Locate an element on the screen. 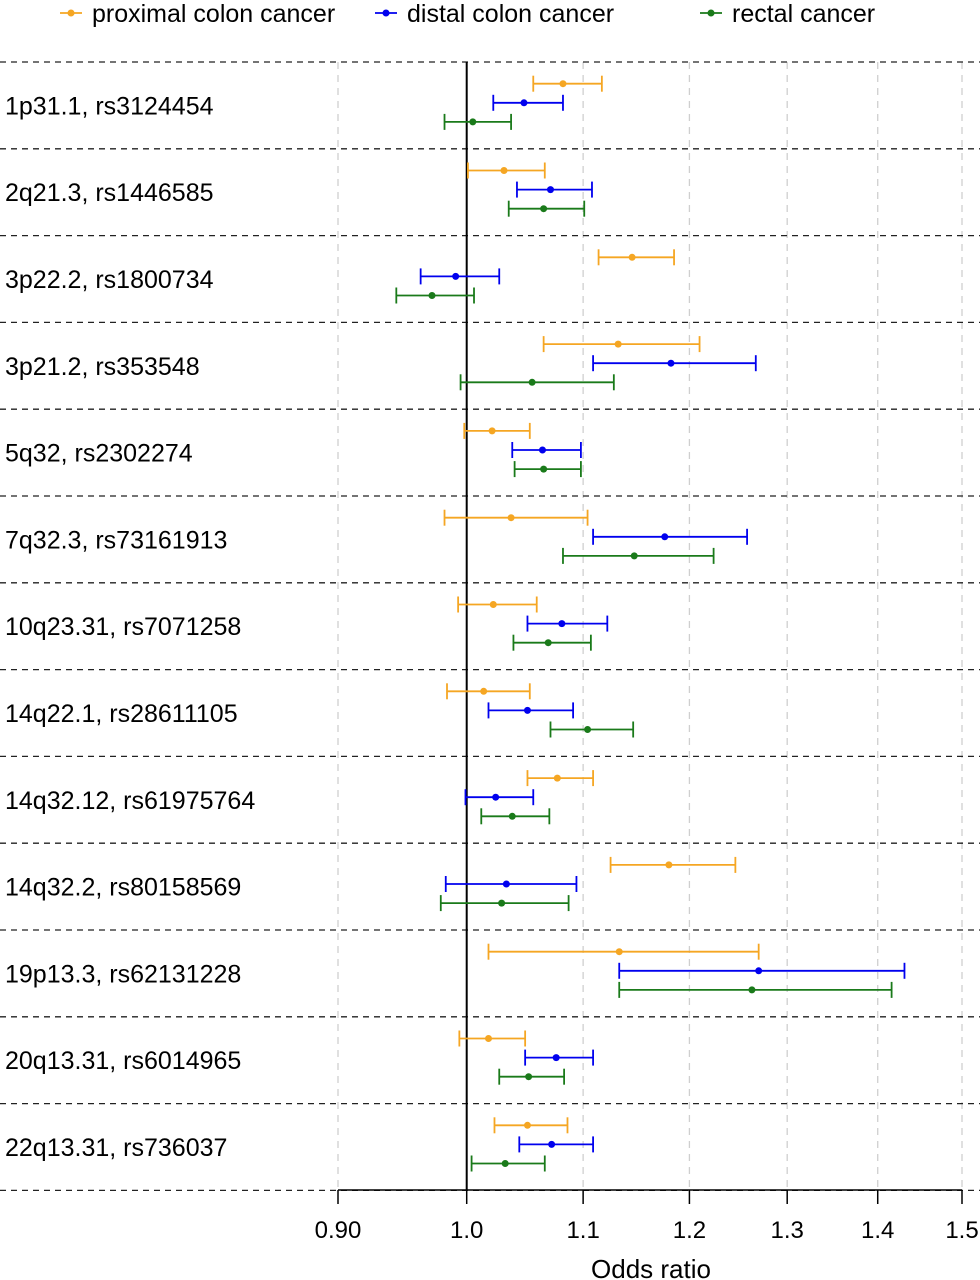 The image size is (980, 1280). row-label: 14q22.1, rs28611105 is located at coordinates (121, 714).